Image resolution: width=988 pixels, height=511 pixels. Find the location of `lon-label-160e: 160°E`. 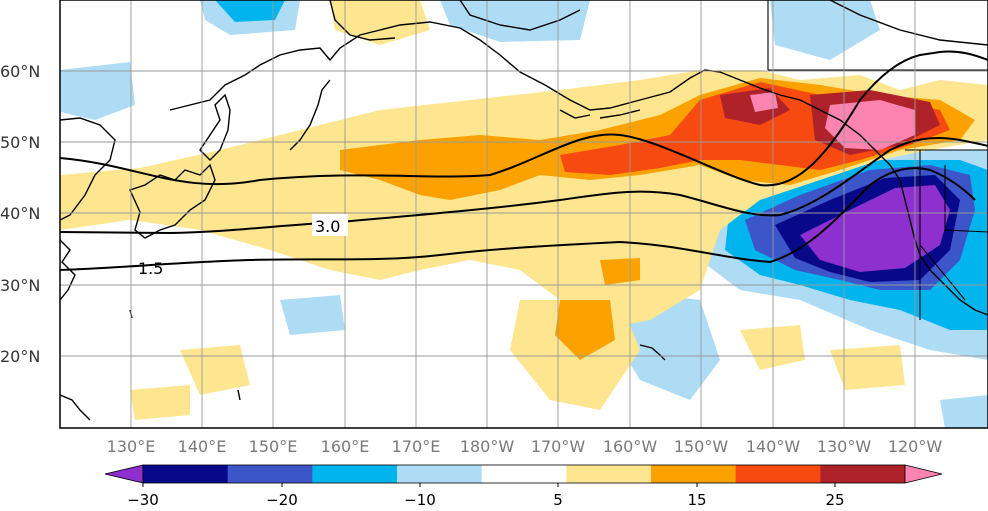

lon-label-160e: 160°E is located at coordinates (345, 446).